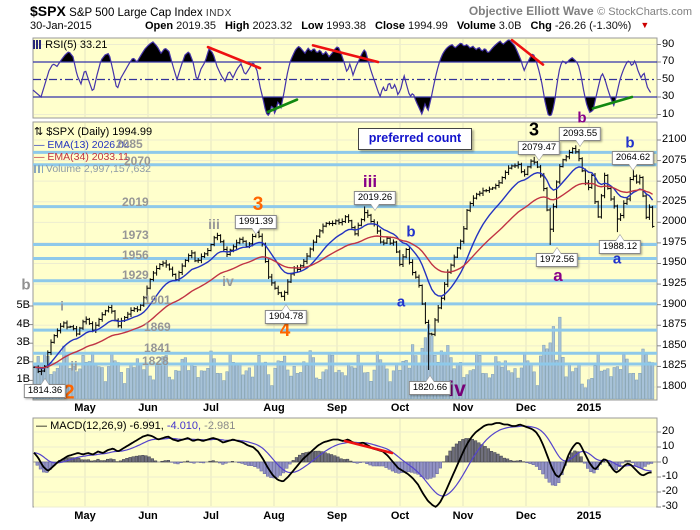 This screenshot has height=530, width=700. I want to click on rsi-indicator-icon, so click(37, 44).